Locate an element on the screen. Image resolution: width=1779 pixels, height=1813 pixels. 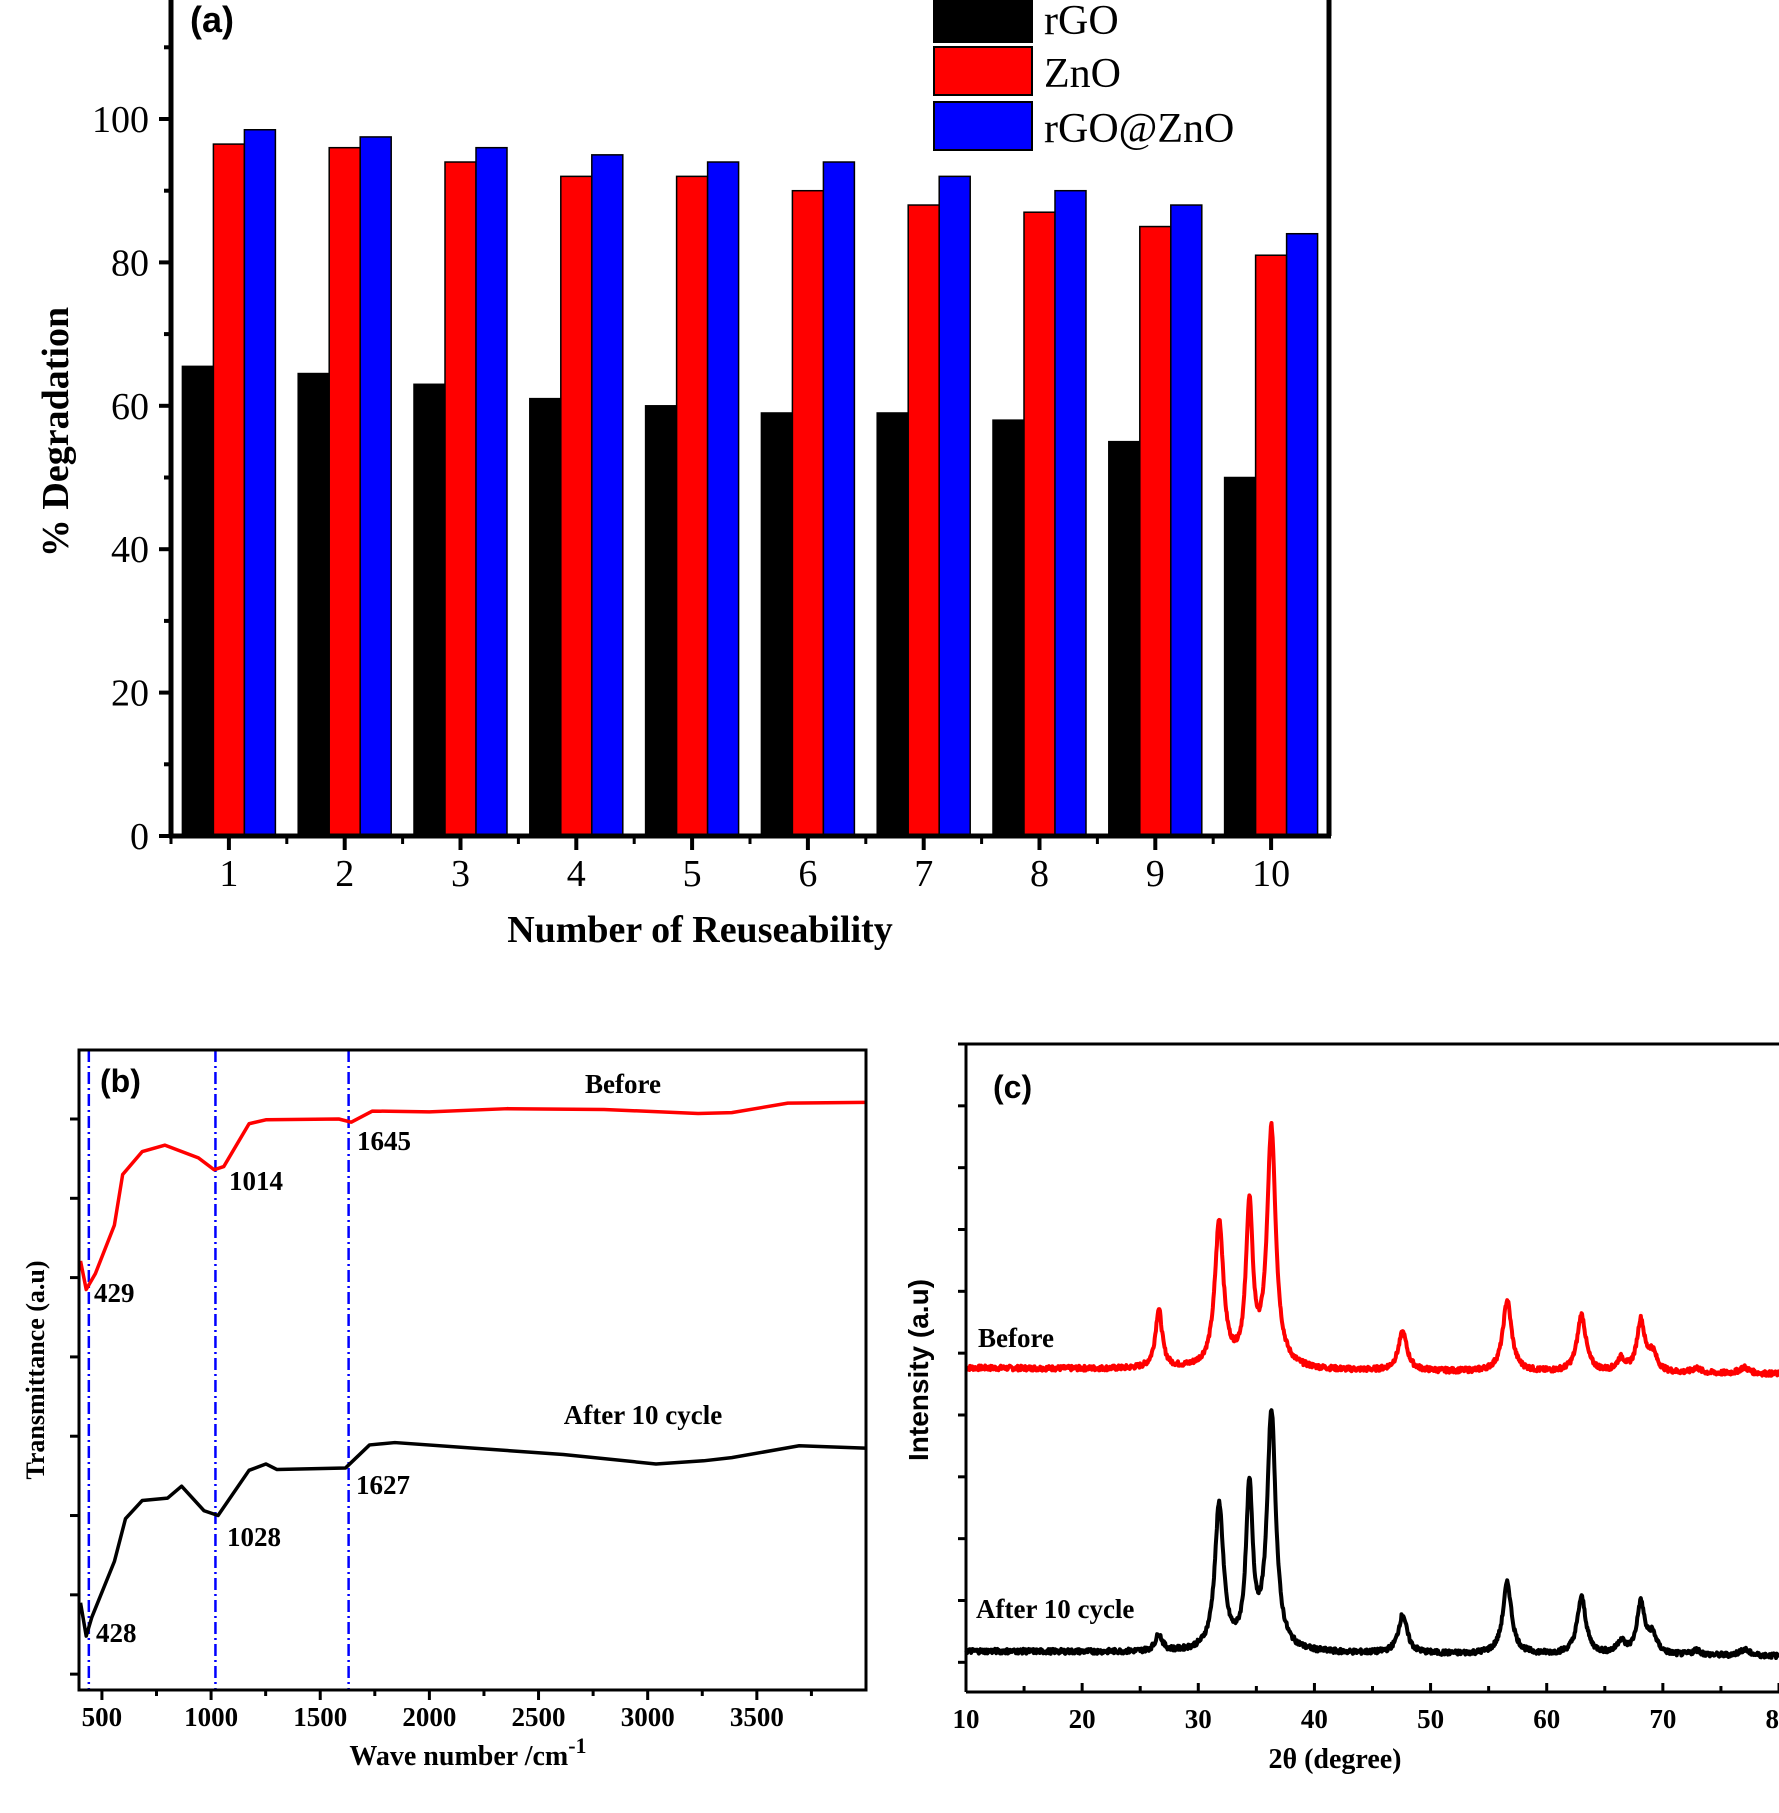
panel-a-y-tick-label: 60 is located at coordinates (130, 407).